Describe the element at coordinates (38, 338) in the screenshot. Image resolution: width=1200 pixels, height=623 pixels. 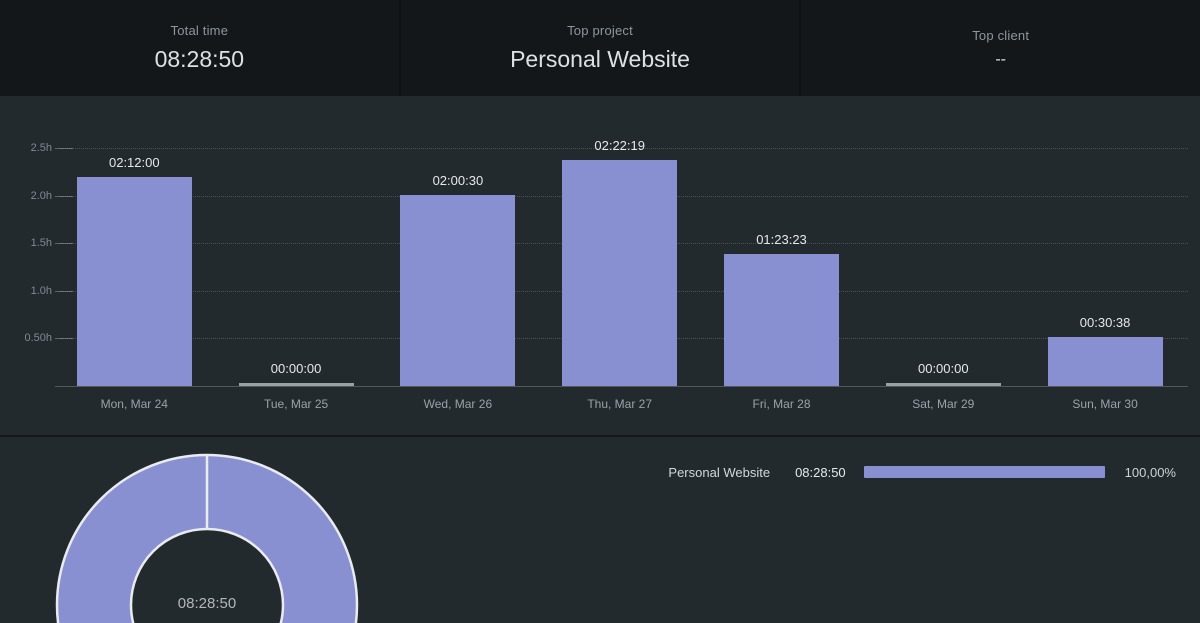
I see `y-axis-label: 0.50h` at that location.